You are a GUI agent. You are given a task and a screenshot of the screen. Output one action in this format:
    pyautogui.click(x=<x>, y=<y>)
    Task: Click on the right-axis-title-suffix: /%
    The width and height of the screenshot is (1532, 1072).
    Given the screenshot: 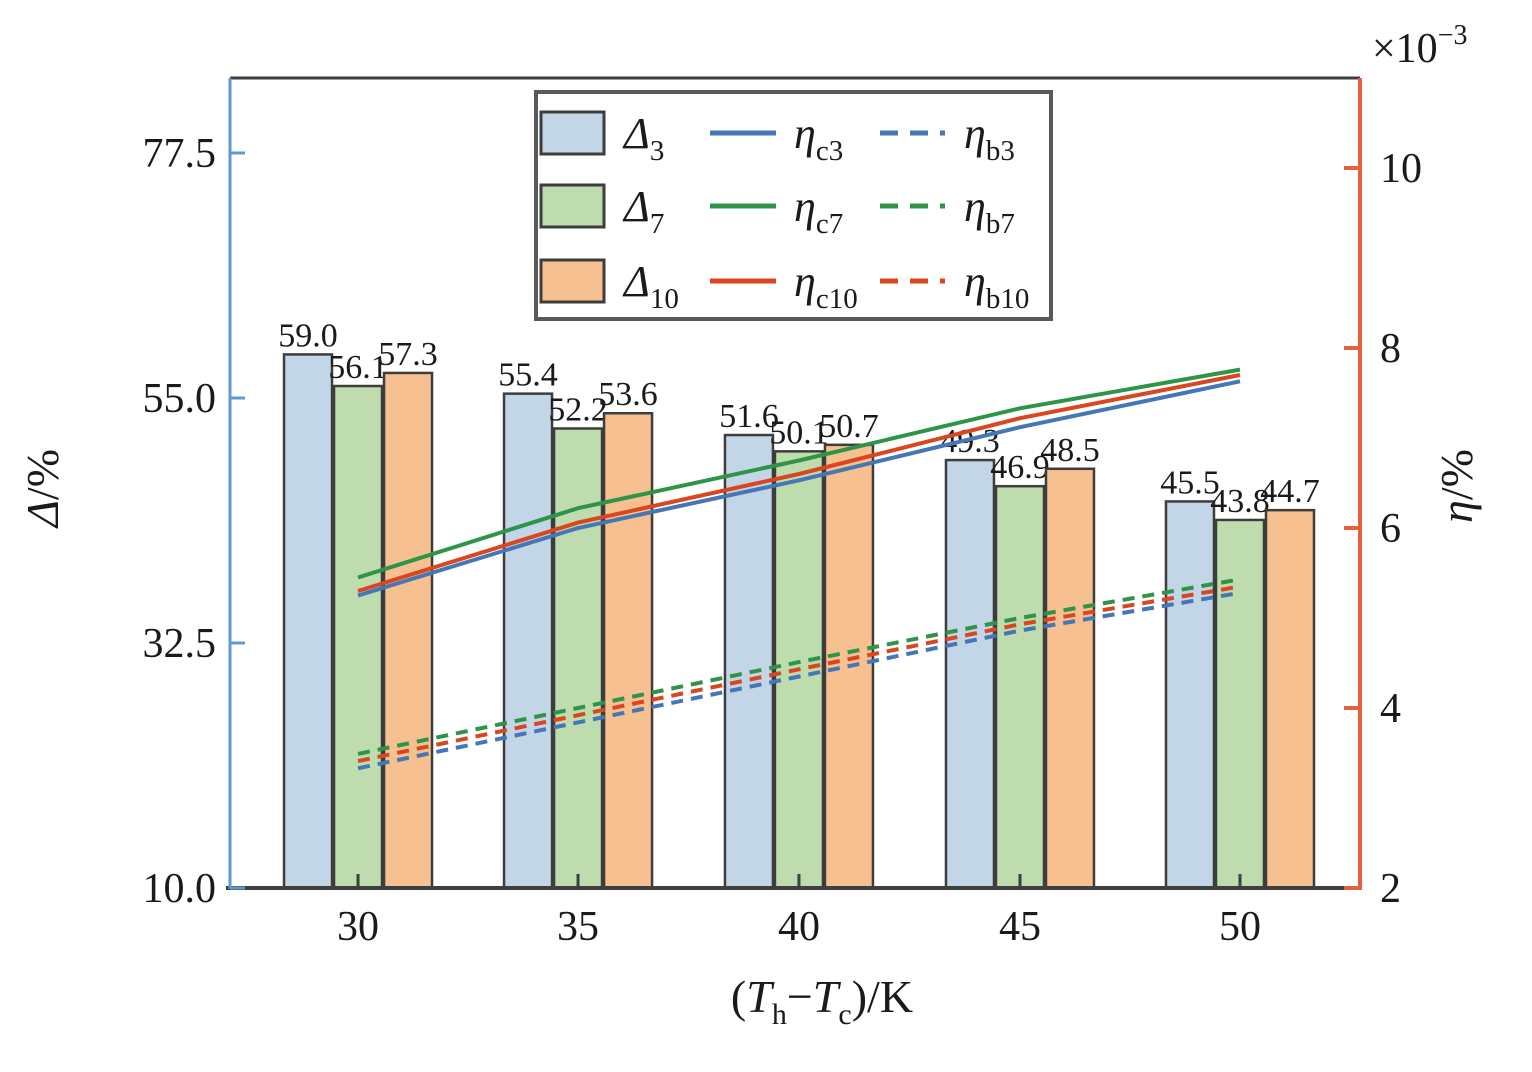 What is the action you would take?
    pyautogui.click(x=1456, y=474)
    